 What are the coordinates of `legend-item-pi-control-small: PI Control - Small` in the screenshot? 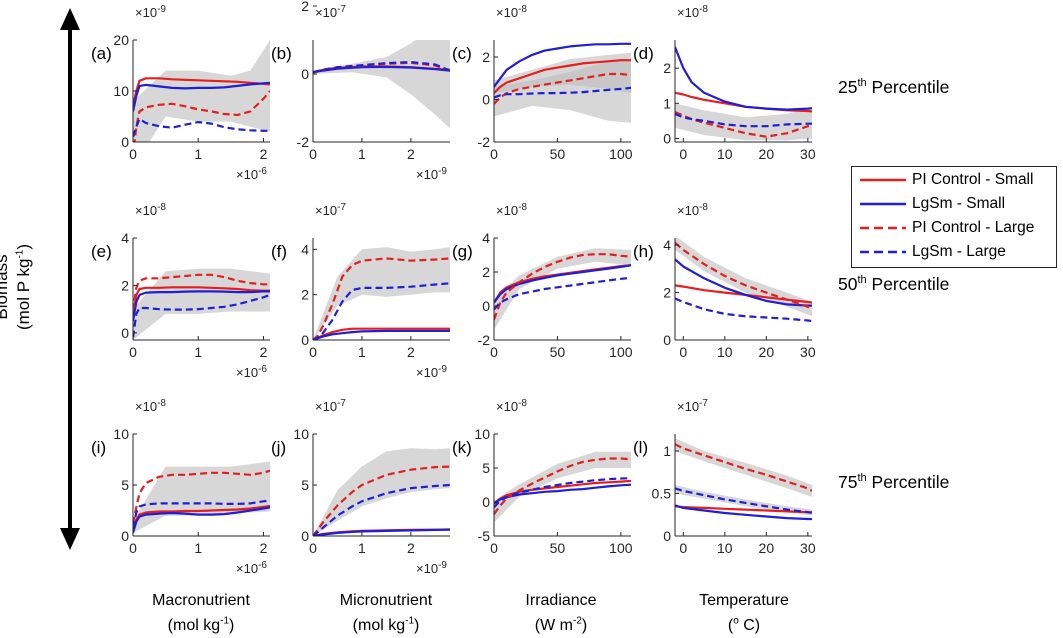 It's located at (946, 180).